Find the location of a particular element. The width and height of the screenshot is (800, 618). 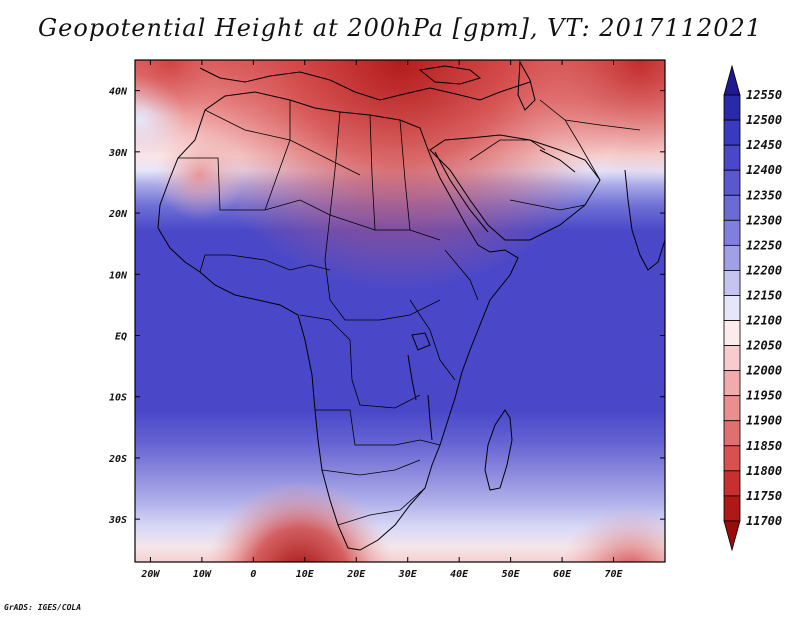

colorbar-level-label: 11800 is located at coordinates (764, 471).